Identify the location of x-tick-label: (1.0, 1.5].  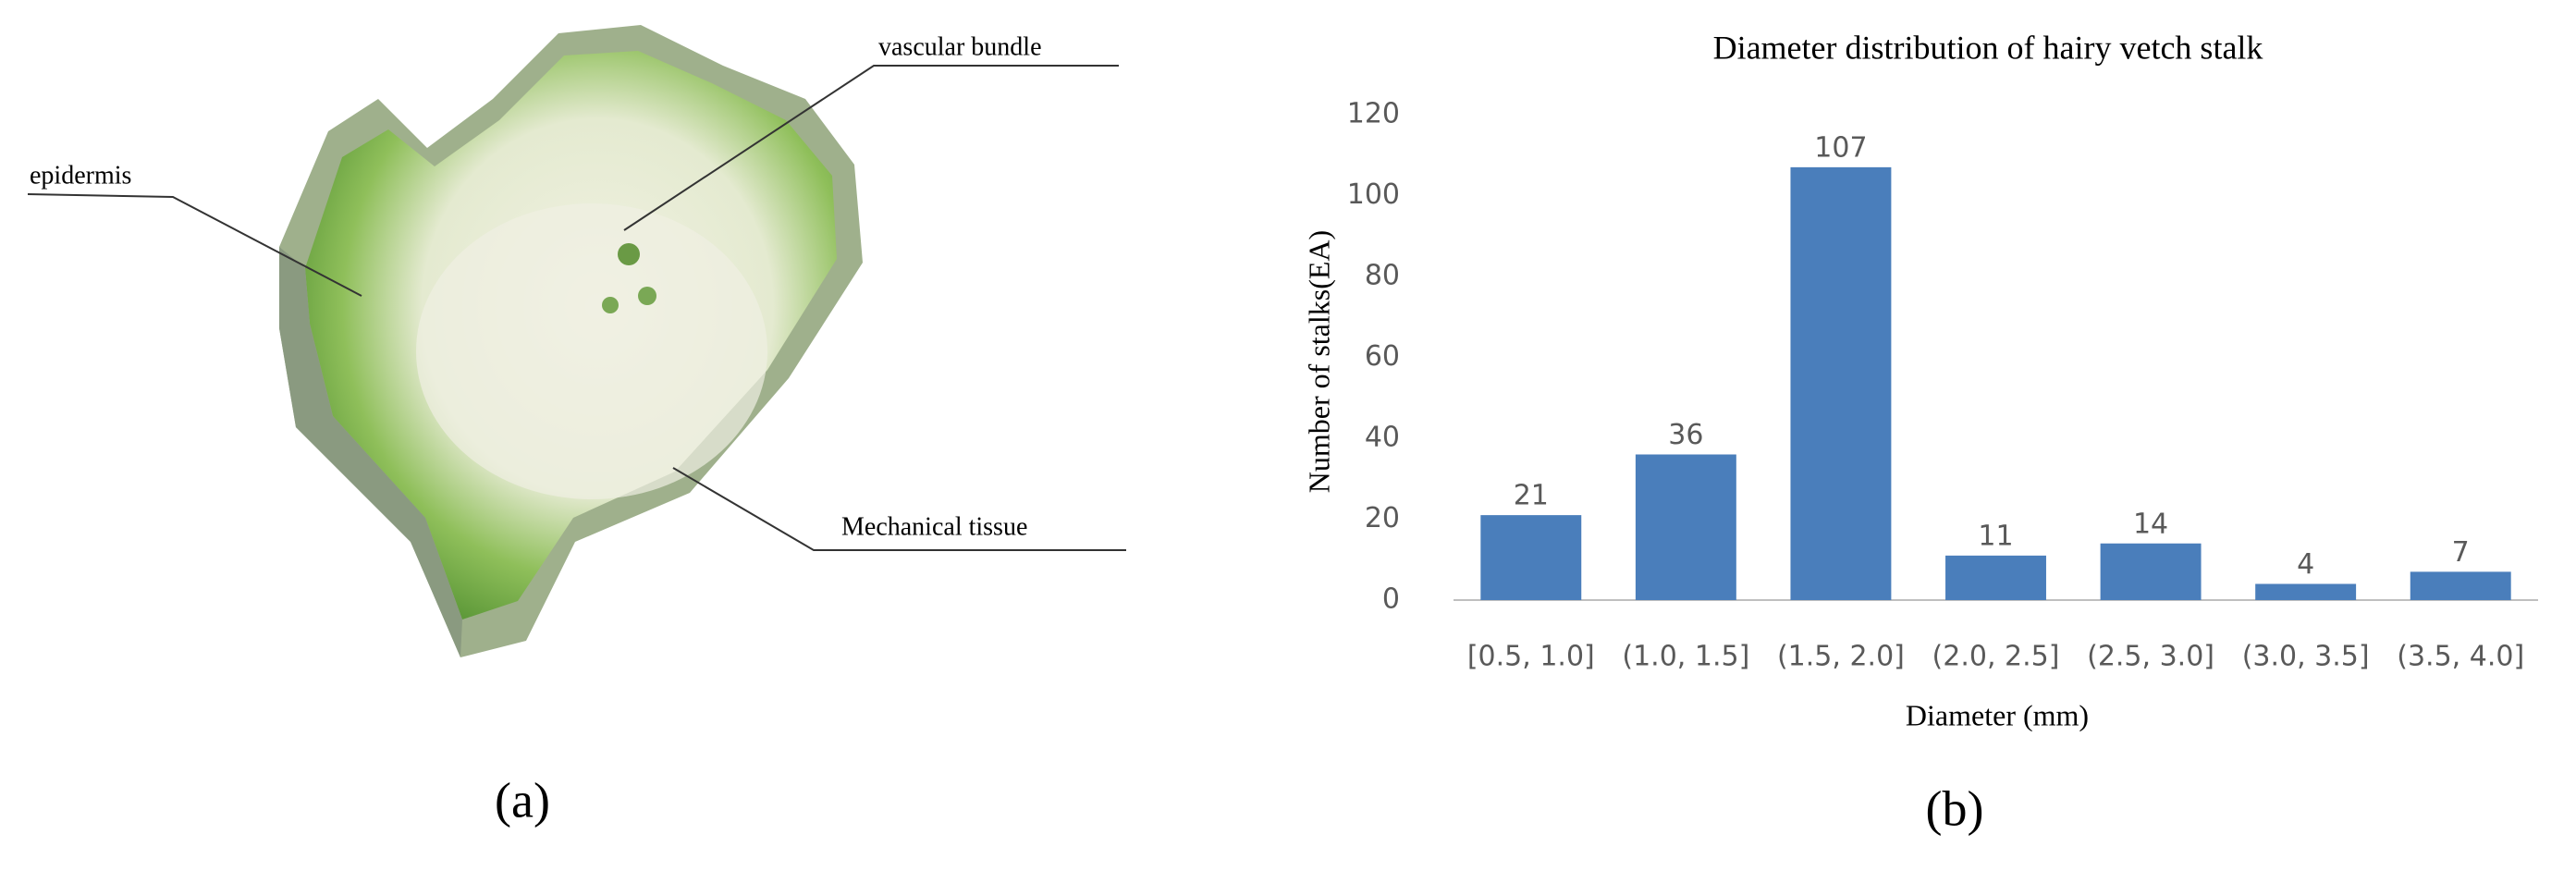
(1686, 657).